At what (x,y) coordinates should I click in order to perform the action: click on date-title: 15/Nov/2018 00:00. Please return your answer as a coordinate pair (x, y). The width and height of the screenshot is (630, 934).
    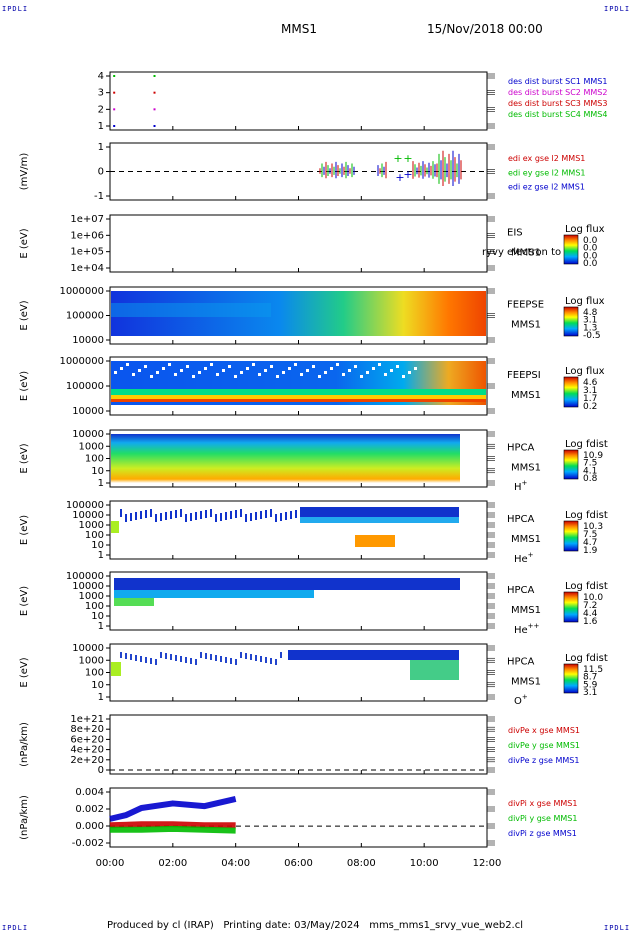
    Looking at the image, I should click on (485, 29).